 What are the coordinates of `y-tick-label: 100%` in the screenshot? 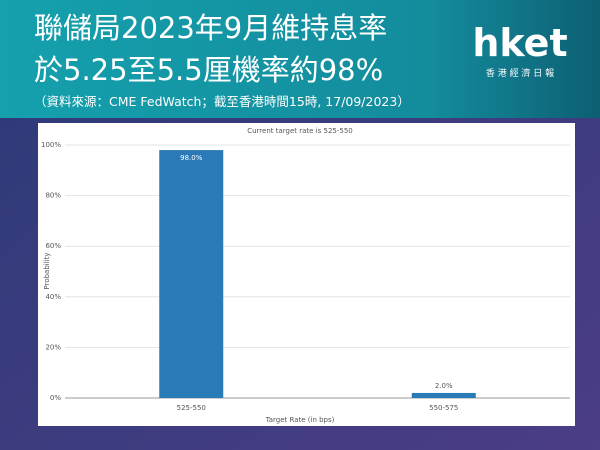 It's located at (51, 145).